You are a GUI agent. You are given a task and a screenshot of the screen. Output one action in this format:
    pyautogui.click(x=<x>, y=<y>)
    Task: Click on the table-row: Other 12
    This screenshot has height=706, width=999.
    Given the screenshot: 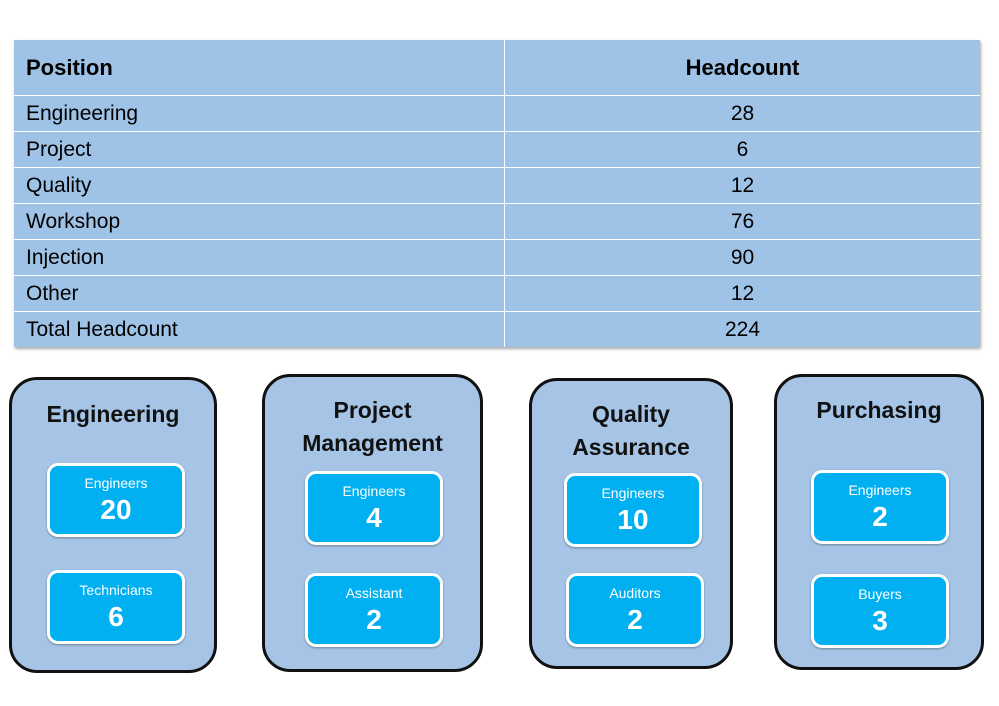 What is the action you would take?
    pyautogui.click(x=497, y=293)
    